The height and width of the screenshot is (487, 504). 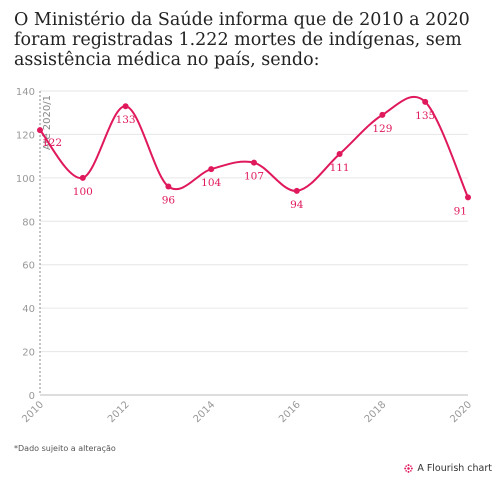 I want to click on y-tick-label: 40, so click(x=28, y=309).